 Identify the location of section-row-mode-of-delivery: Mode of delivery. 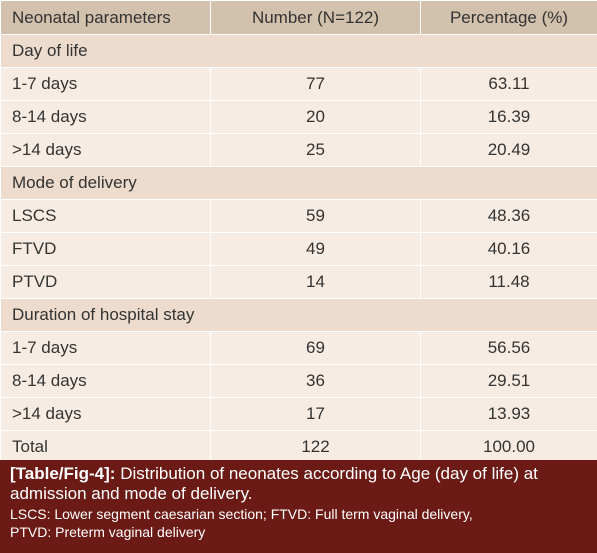
(298, 183).